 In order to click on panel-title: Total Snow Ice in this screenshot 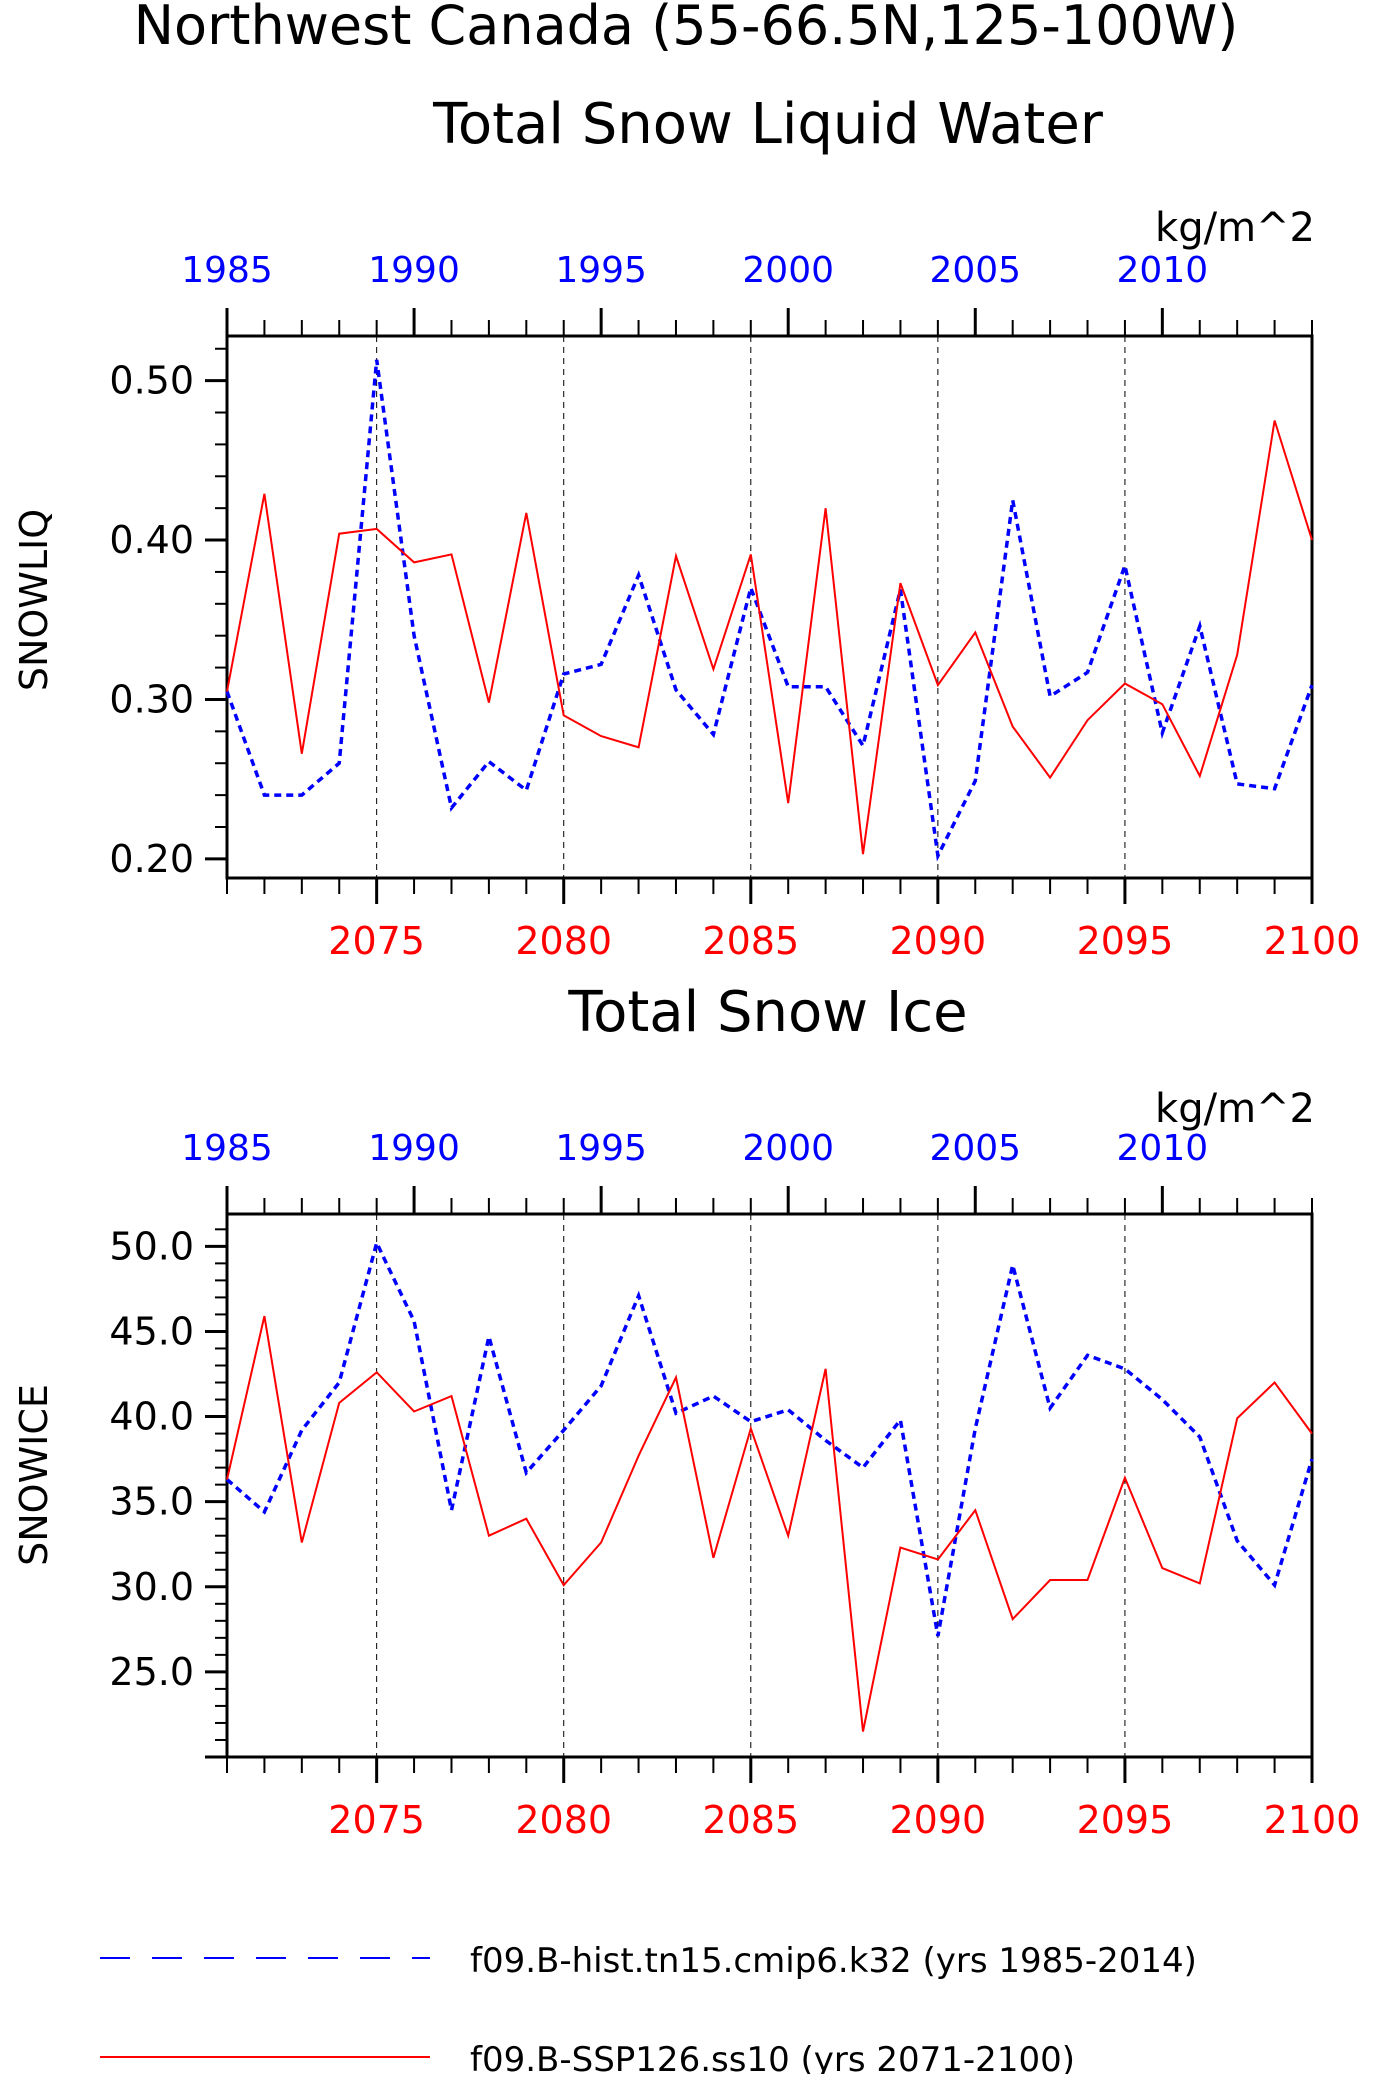, I will do `click(767, 1012)`.